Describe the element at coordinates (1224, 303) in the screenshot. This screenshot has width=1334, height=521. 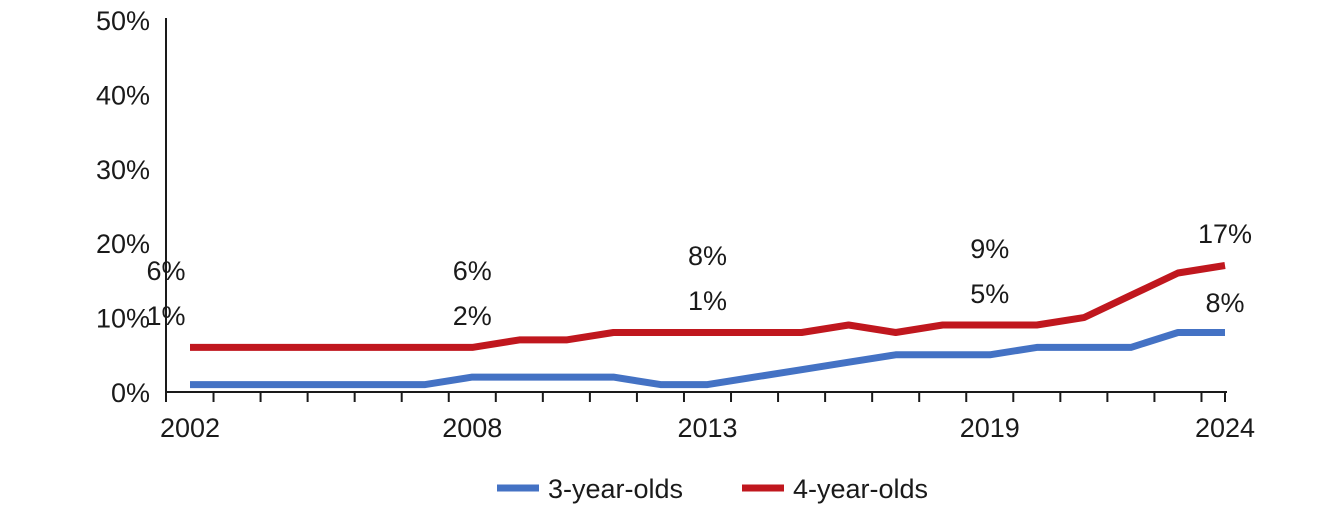
I see `data-label-3-year-olds: 8%` at that location.